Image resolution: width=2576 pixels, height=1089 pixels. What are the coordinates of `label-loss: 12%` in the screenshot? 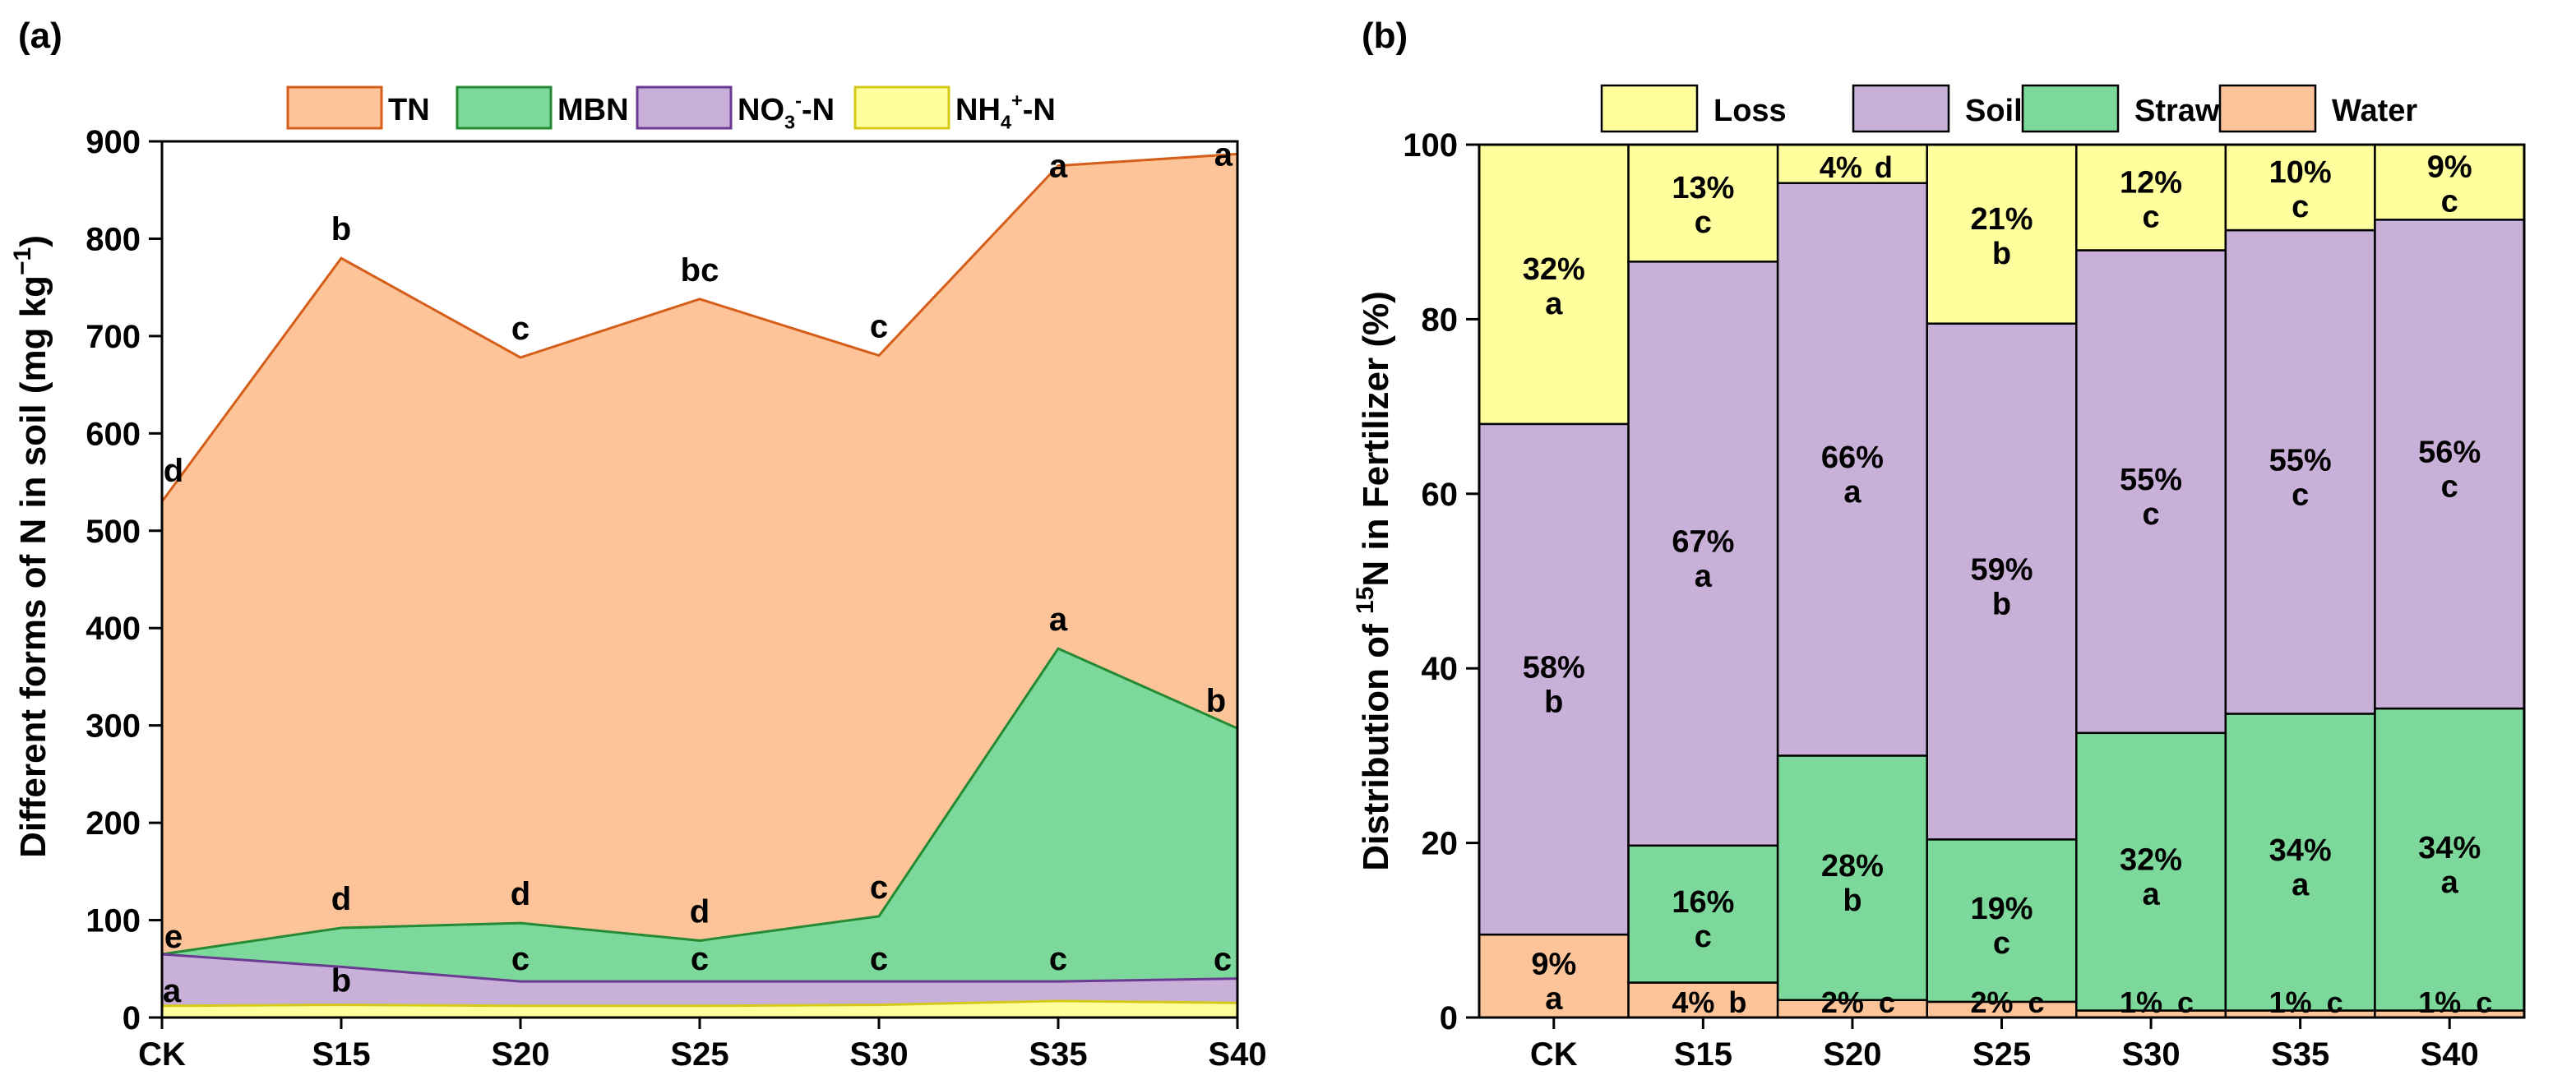 It's located at (2151, 182).